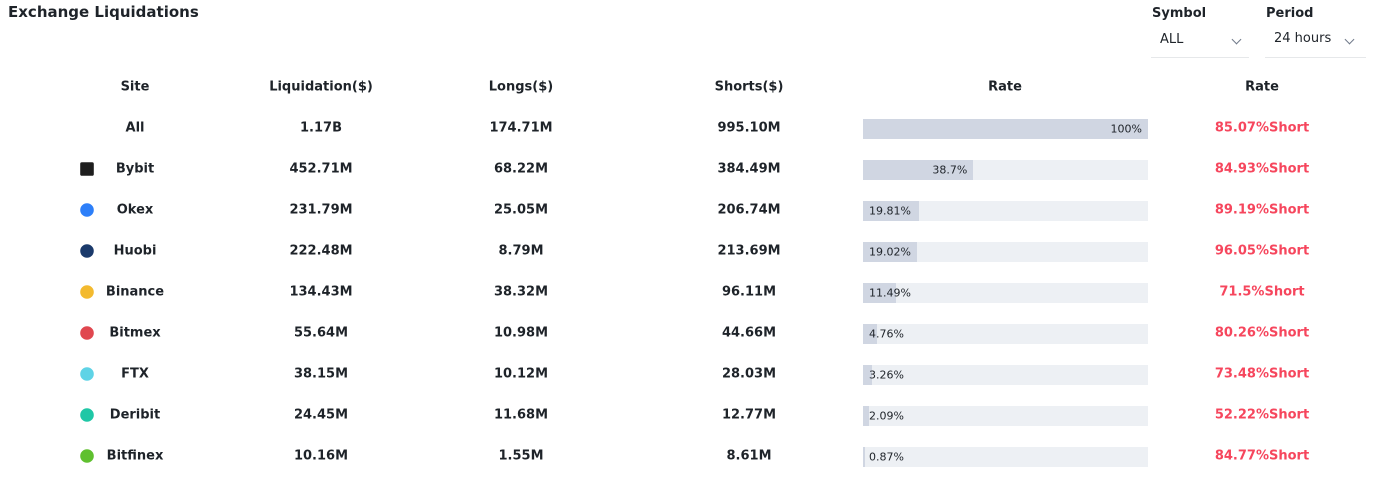 This screenshot has width=1375, height=487. I want to click on shorts: 12.77M, so click(749, 415).